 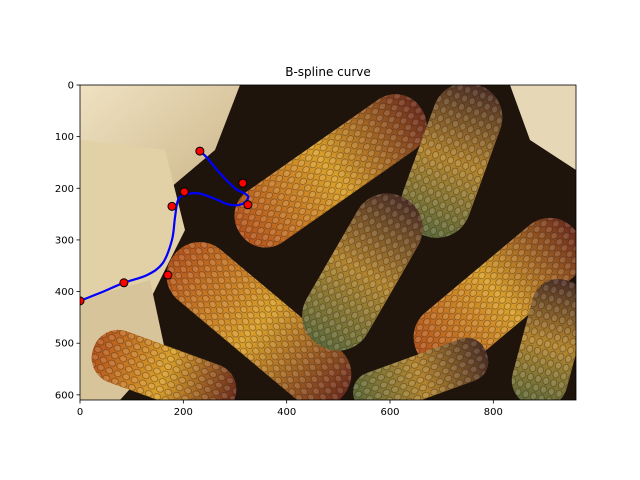 I want to click on spline-curve, so click(x=165, y=226).